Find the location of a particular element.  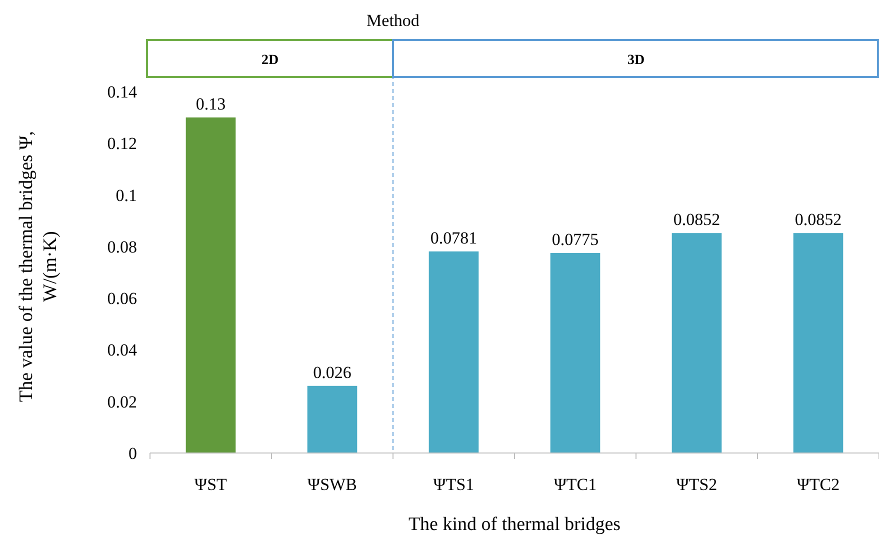

y-tick-label: 0.08 is located at coordinates (122, 246).